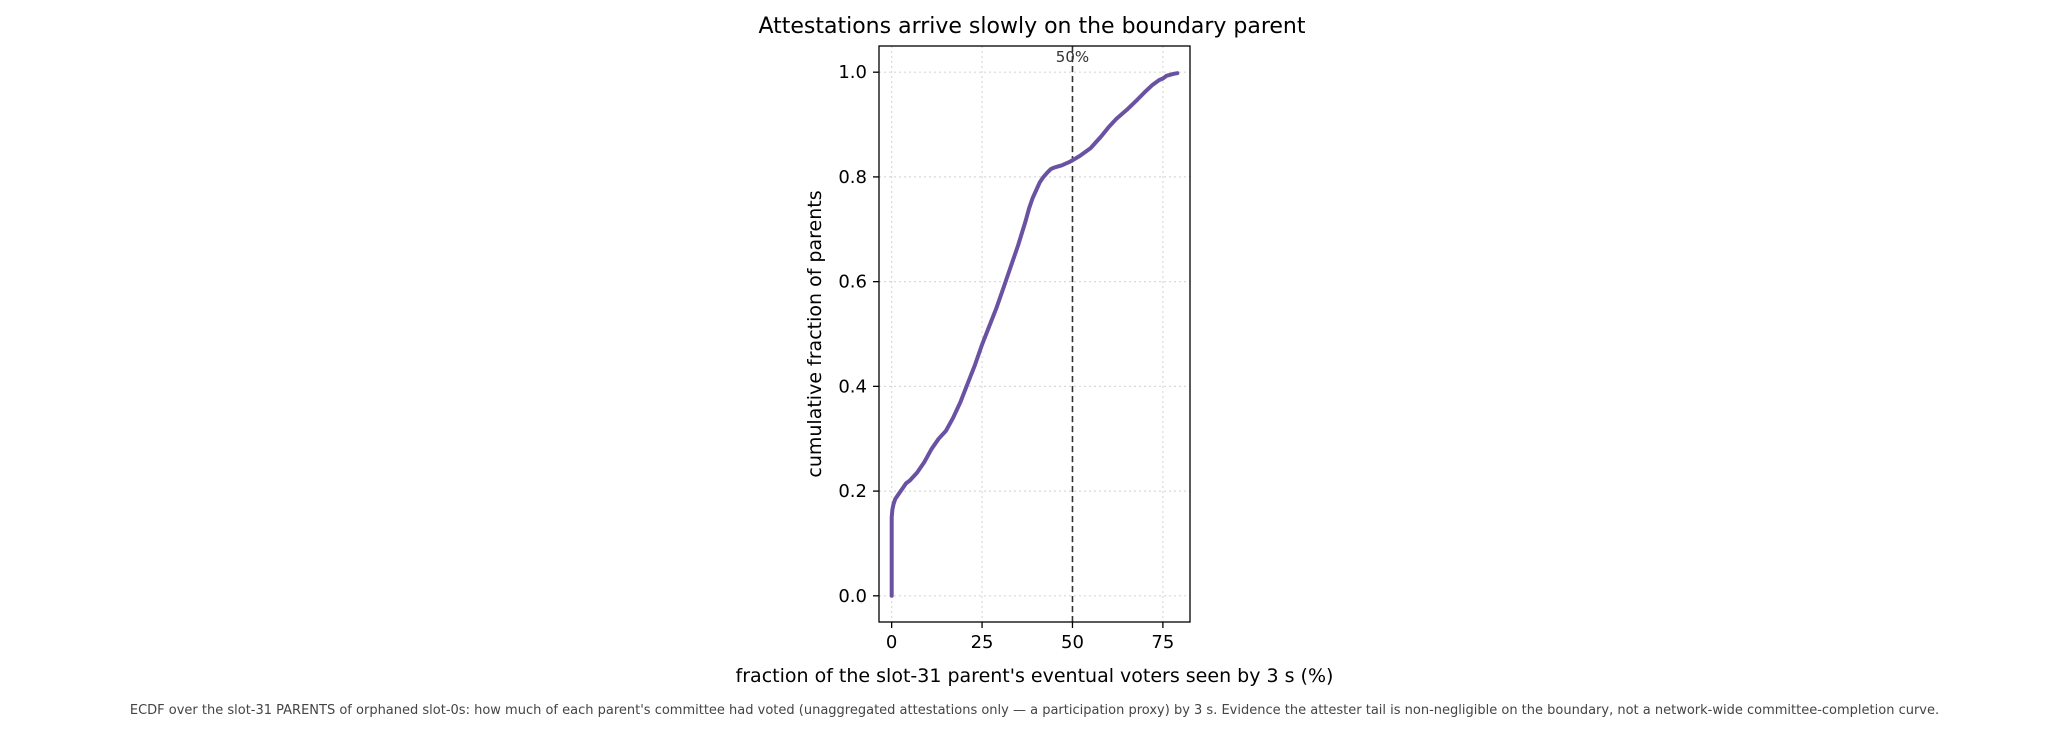 This screenshot has width=2069, height=732. What do you see at coordinates (815, 333) in the screenshot?
I see `y-axis-label: cumulative fraction of parents` at bounding box center [815, 333].